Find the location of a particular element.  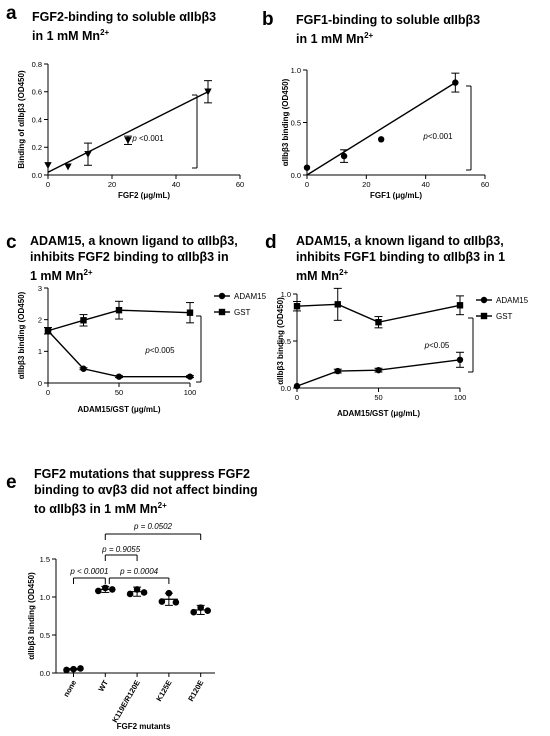

chart-d-x-tick-label: 0 is located at coordinates (297, 397).